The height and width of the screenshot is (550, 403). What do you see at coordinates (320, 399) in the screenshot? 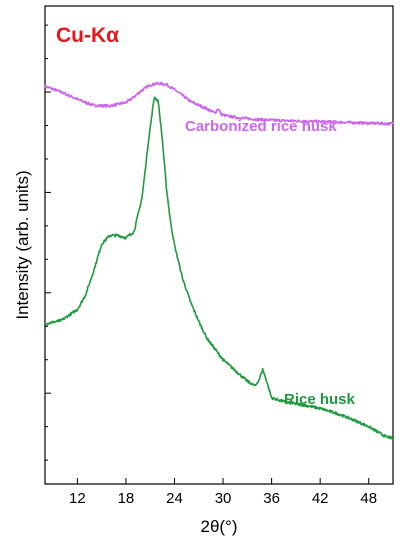
I see `series-label-rice-husk: Rice husk` at bounding box center [320, 399].